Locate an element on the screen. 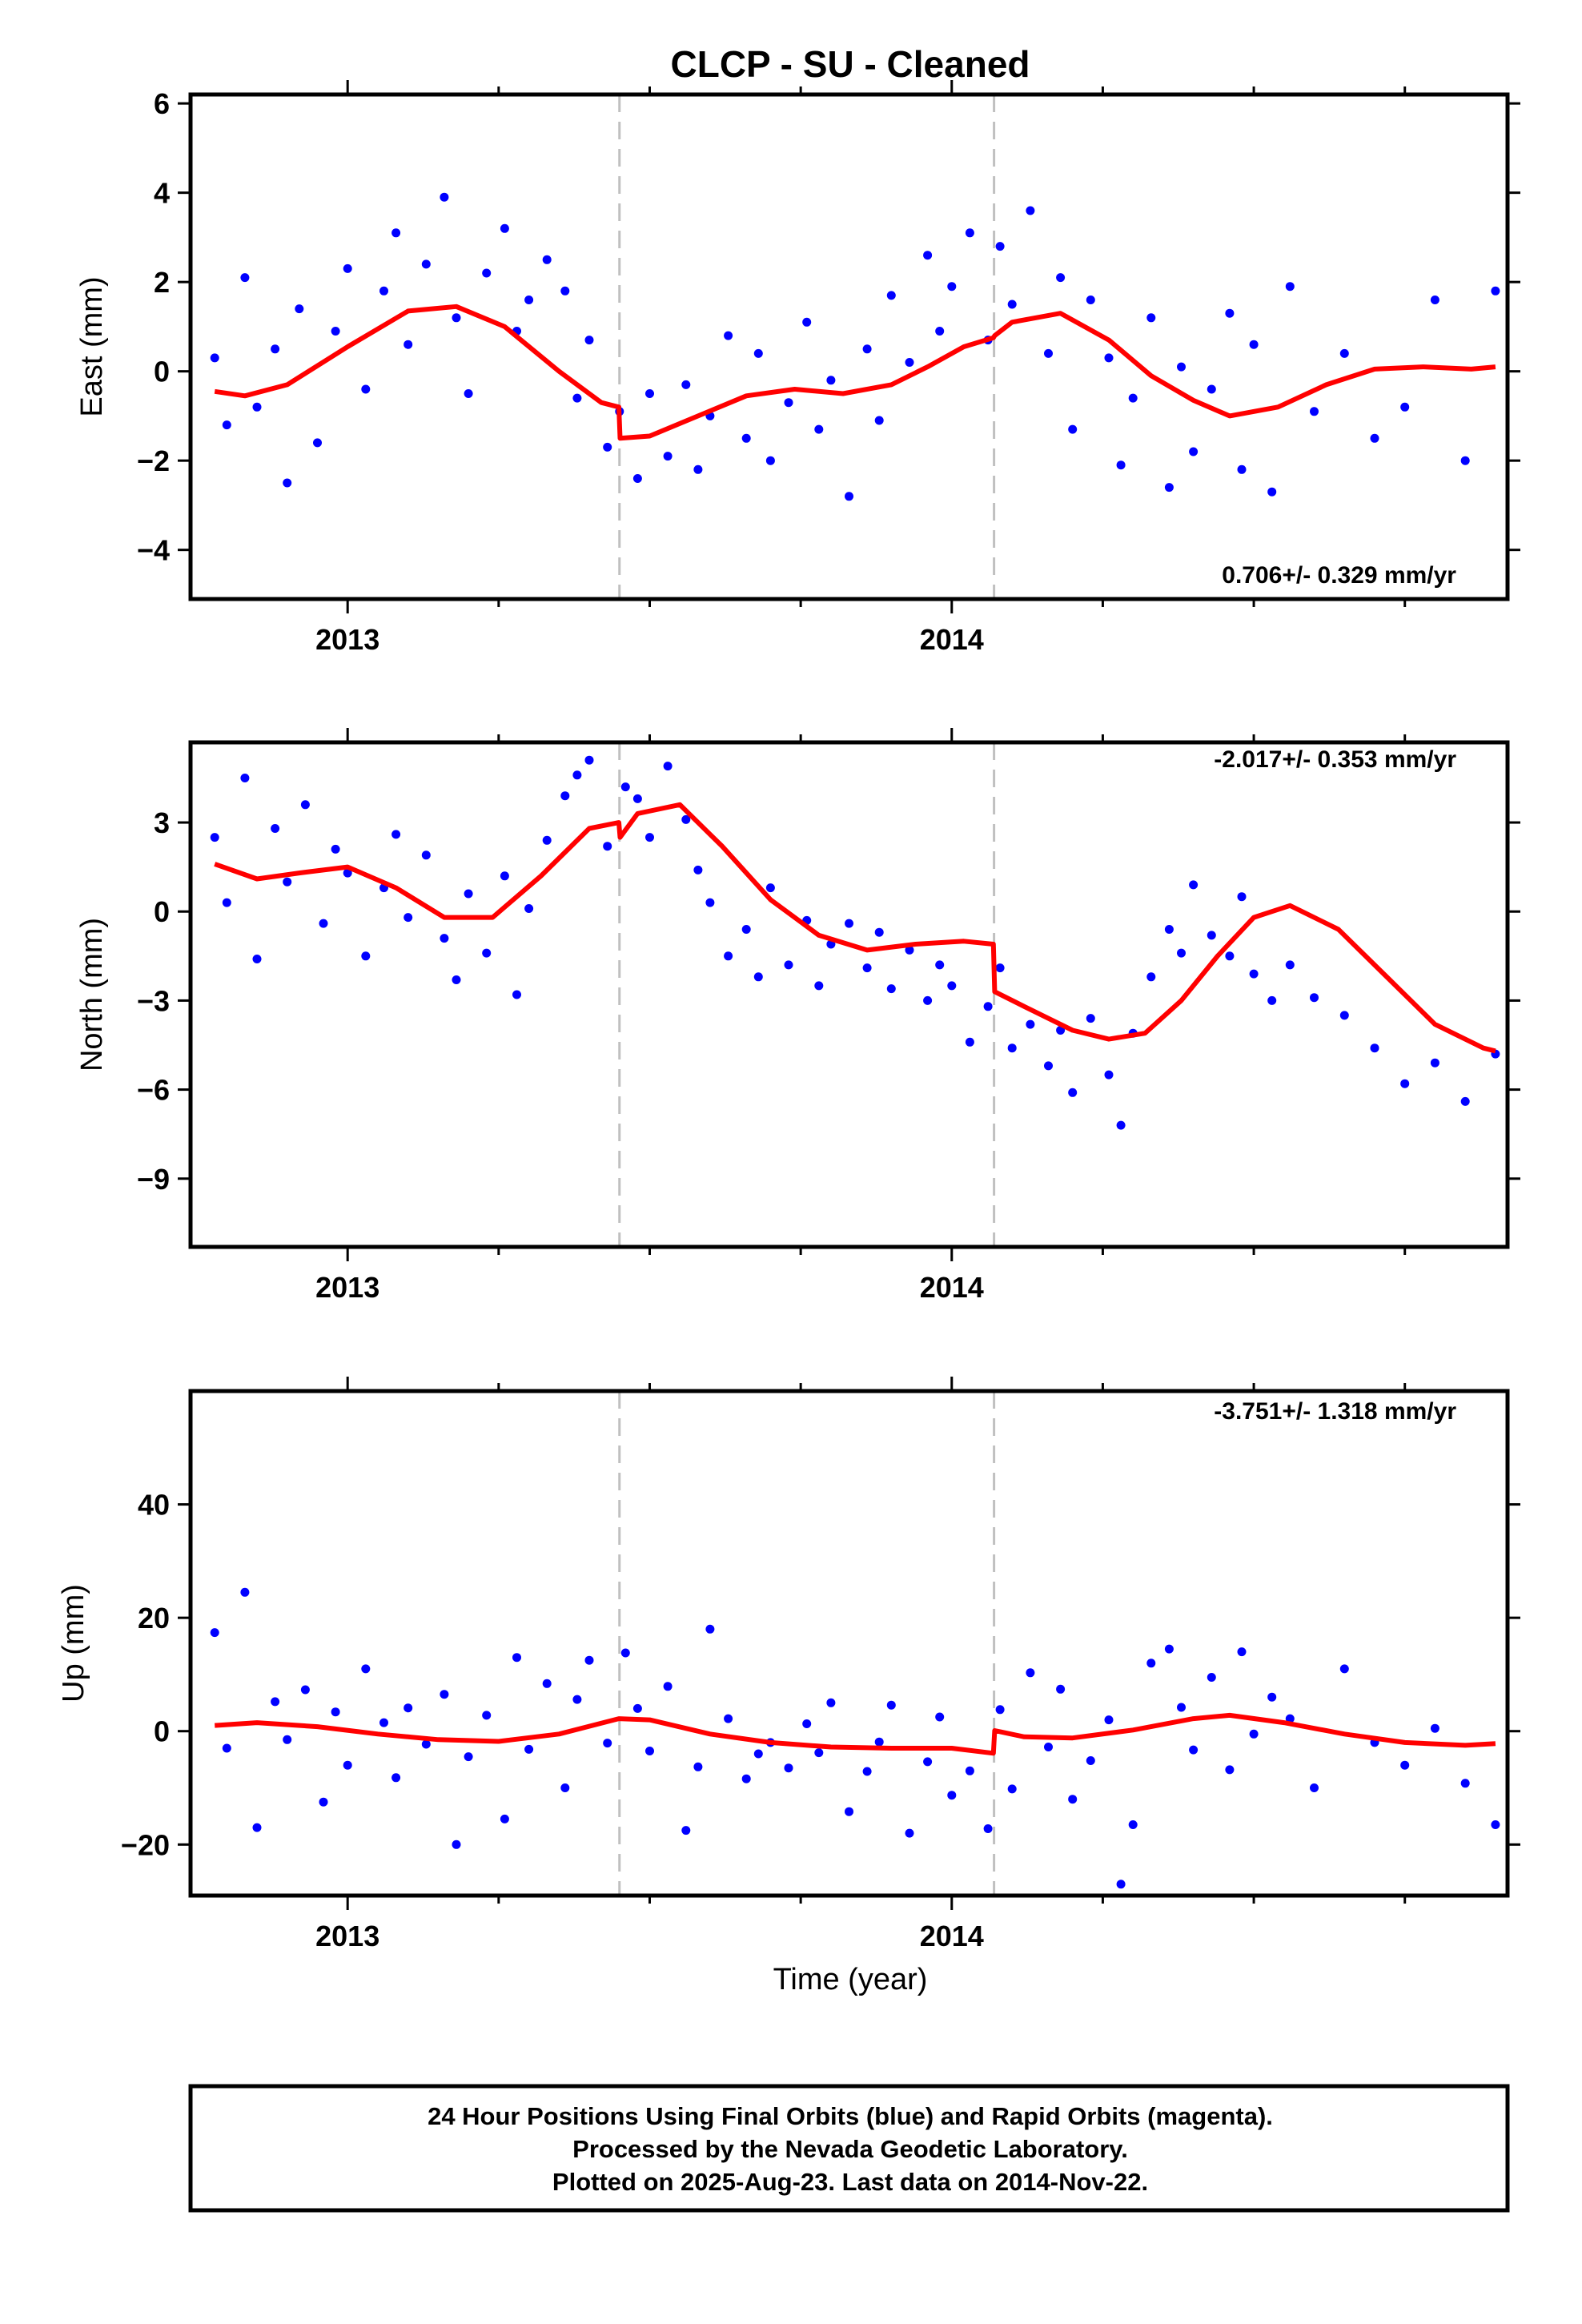 Image resolution: width=1582 pixels, height=2324 pixels. y-axis-label: East (mm) is located at coordinates (92, 346).